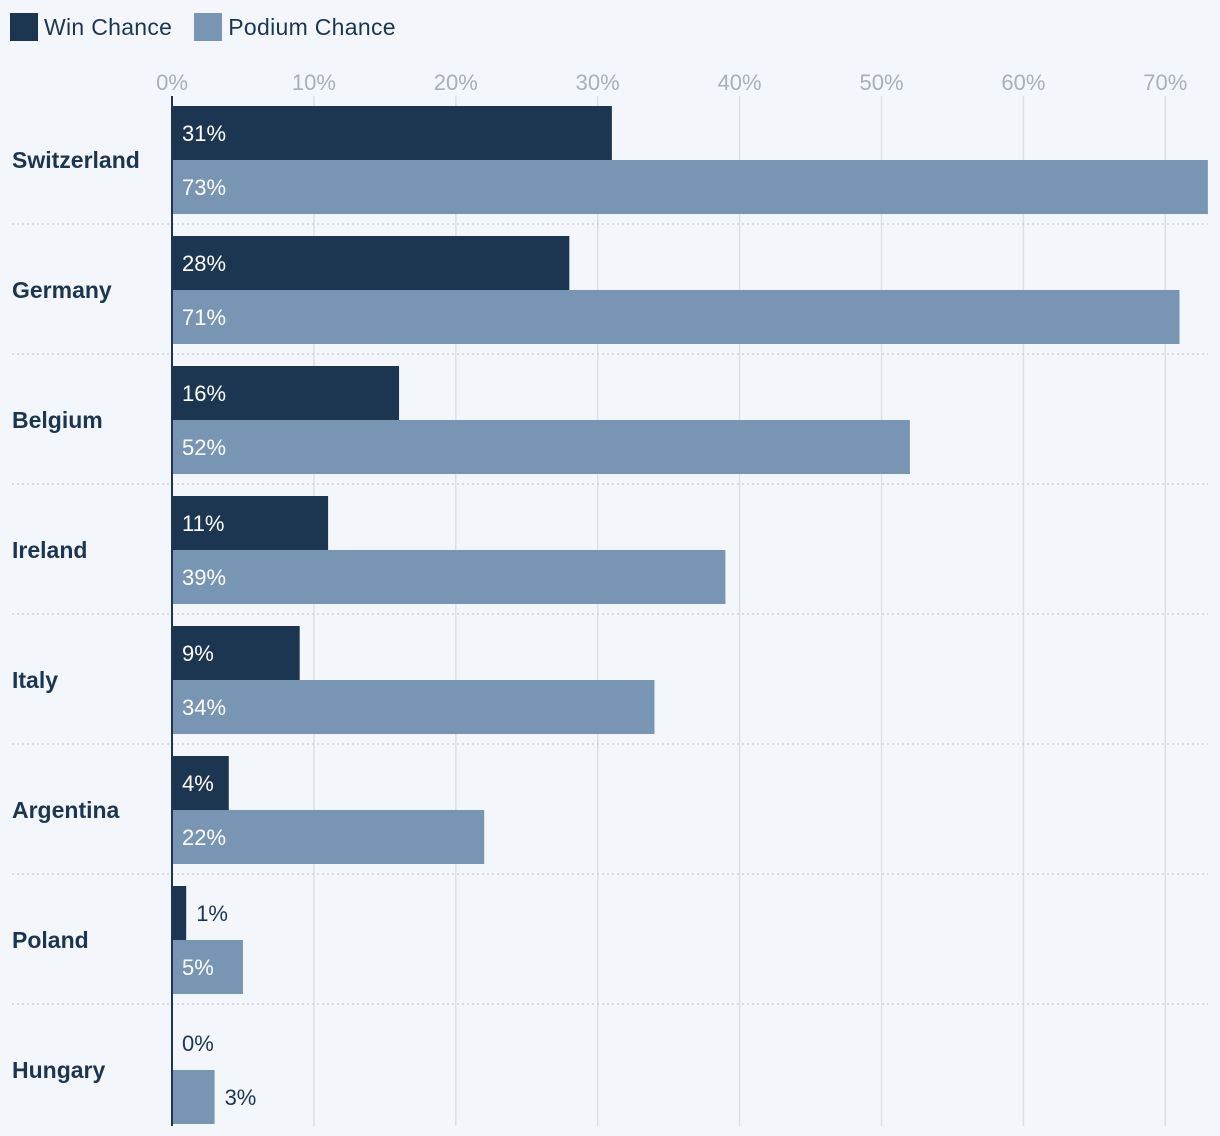 This screenshot has height=1136, width=1220. I want to click on x-tick-label: 70%, so click(1165, 82).